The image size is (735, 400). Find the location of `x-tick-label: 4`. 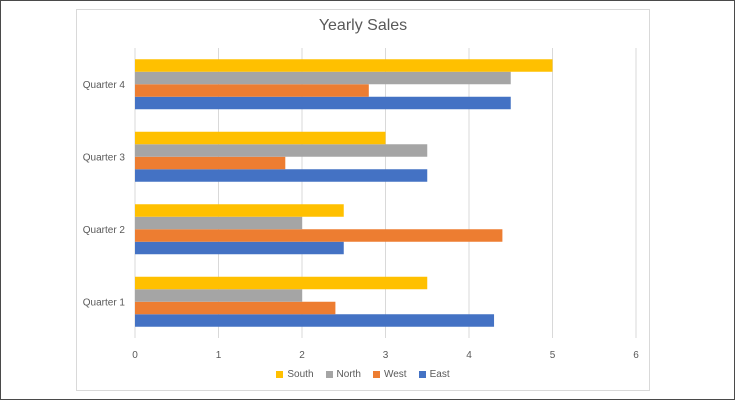

x-tick-label: 4 is located at coordinates (469, 355).